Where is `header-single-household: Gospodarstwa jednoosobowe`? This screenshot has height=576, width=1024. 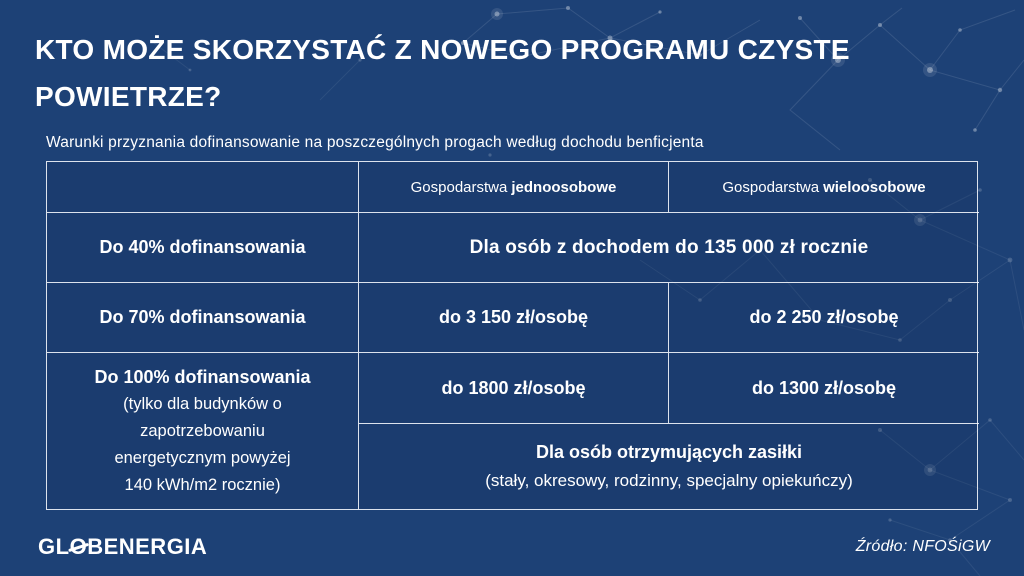
header-single-household: Gospodarstwa jednoosobowe is located at coordinates (514, 187).